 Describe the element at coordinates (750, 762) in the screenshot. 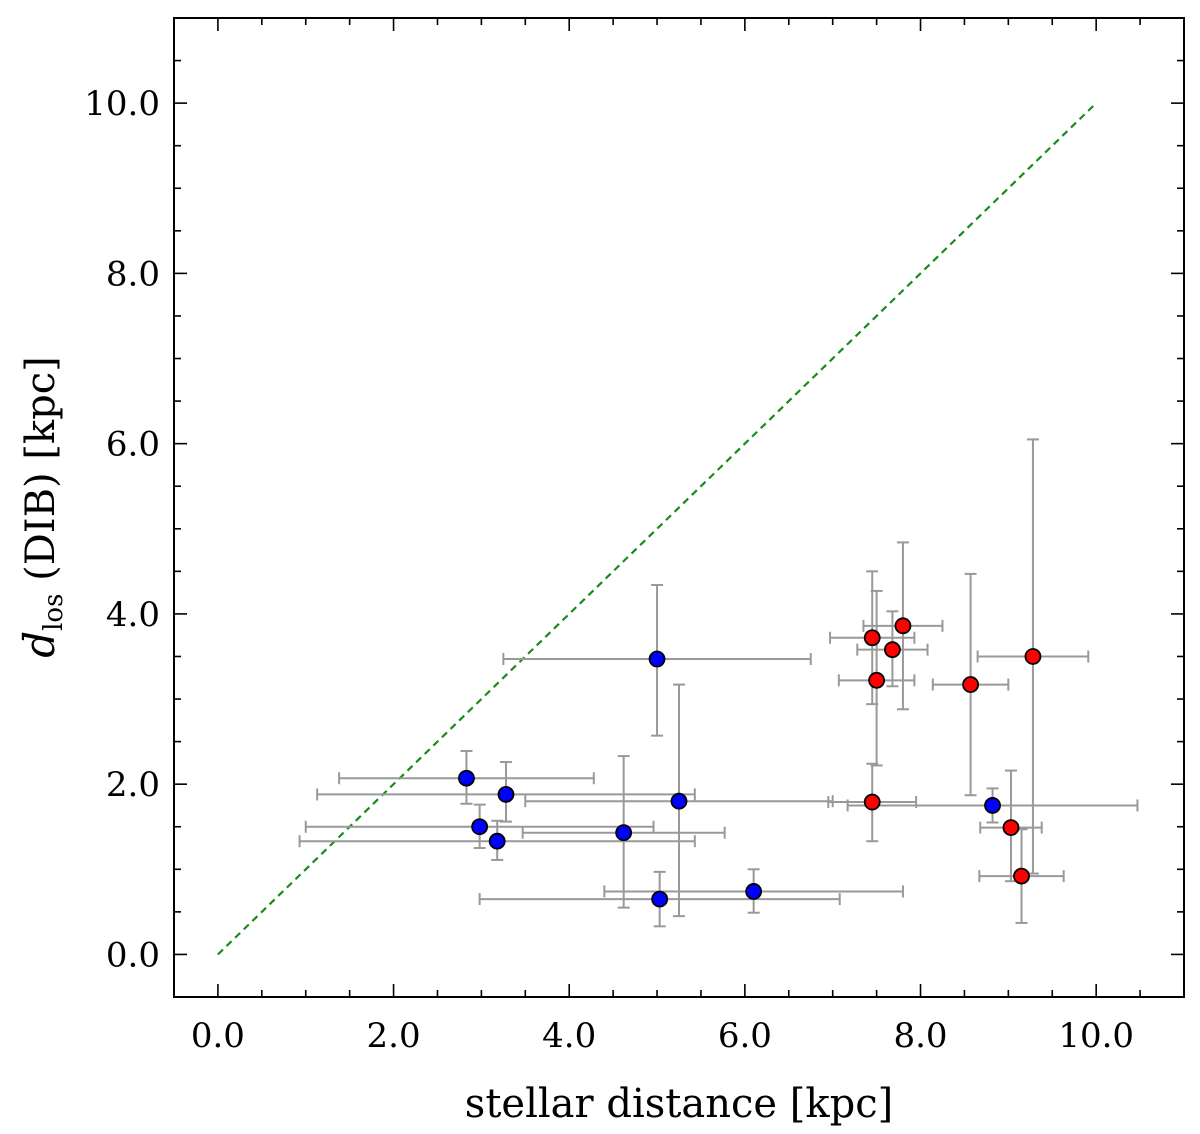

I see `data-points` at that location.